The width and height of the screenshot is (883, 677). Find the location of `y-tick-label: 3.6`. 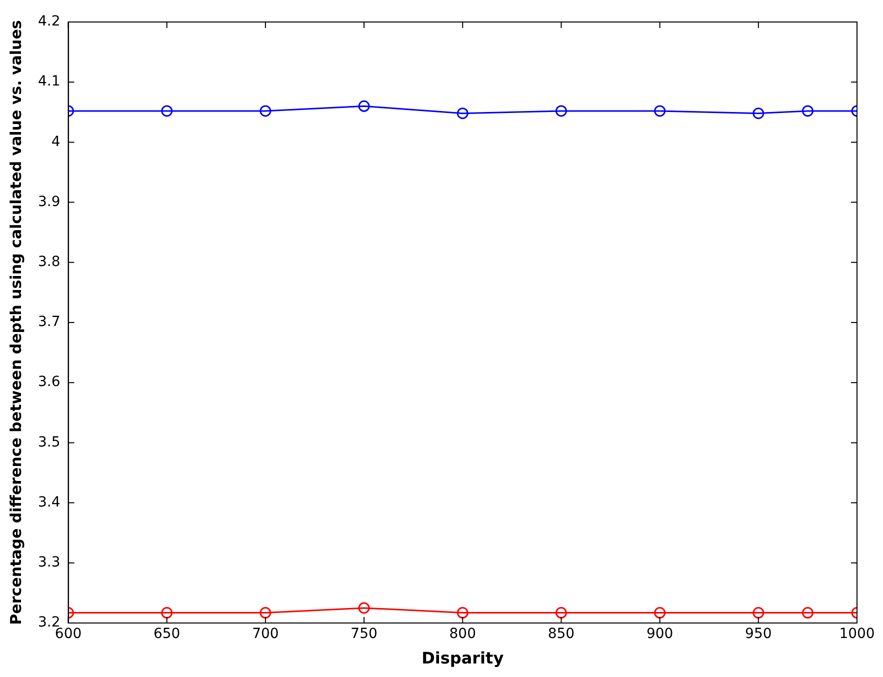

y-tick-label: 3.6 is located at coordinates (49, 382).